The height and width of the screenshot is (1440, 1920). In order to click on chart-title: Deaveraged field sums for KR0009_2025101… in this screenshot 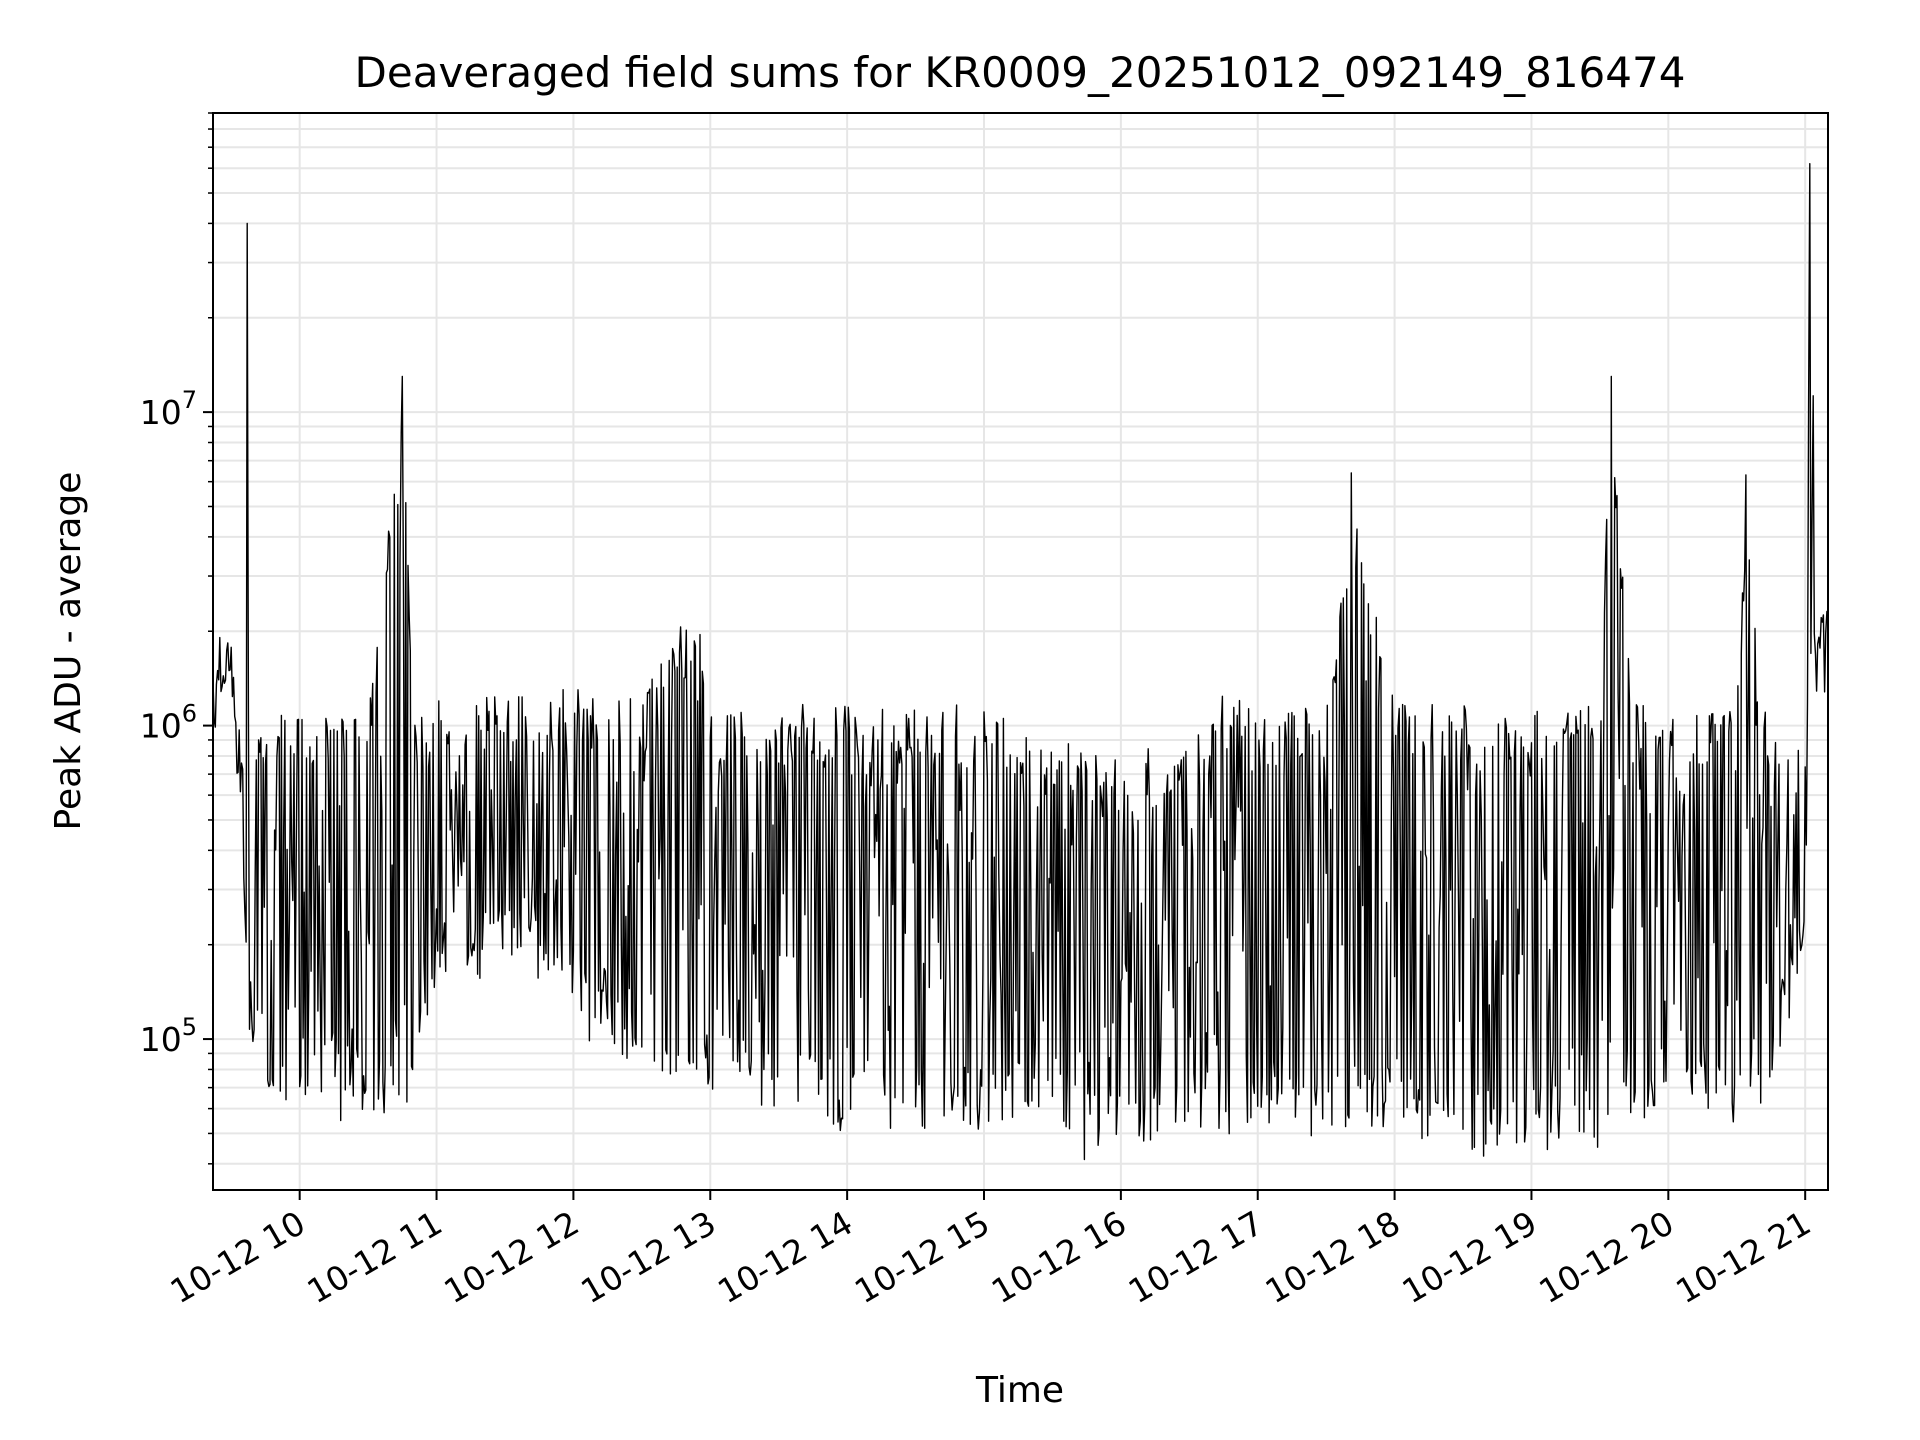, I will do `click(1020, 72)`.